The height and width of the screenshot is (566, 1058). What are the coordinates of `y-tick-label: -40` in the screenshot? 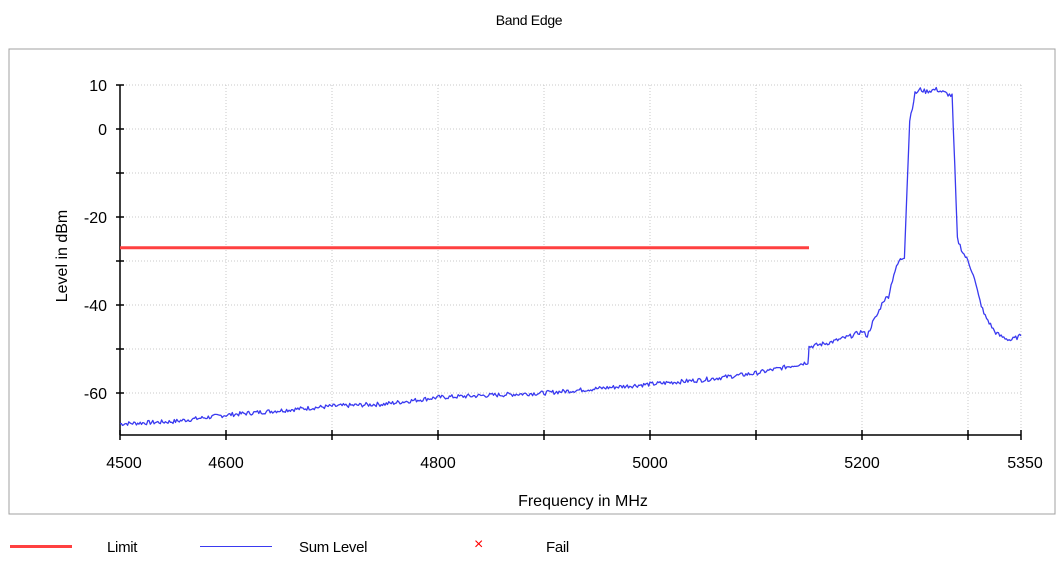 It's located at (95, 306).